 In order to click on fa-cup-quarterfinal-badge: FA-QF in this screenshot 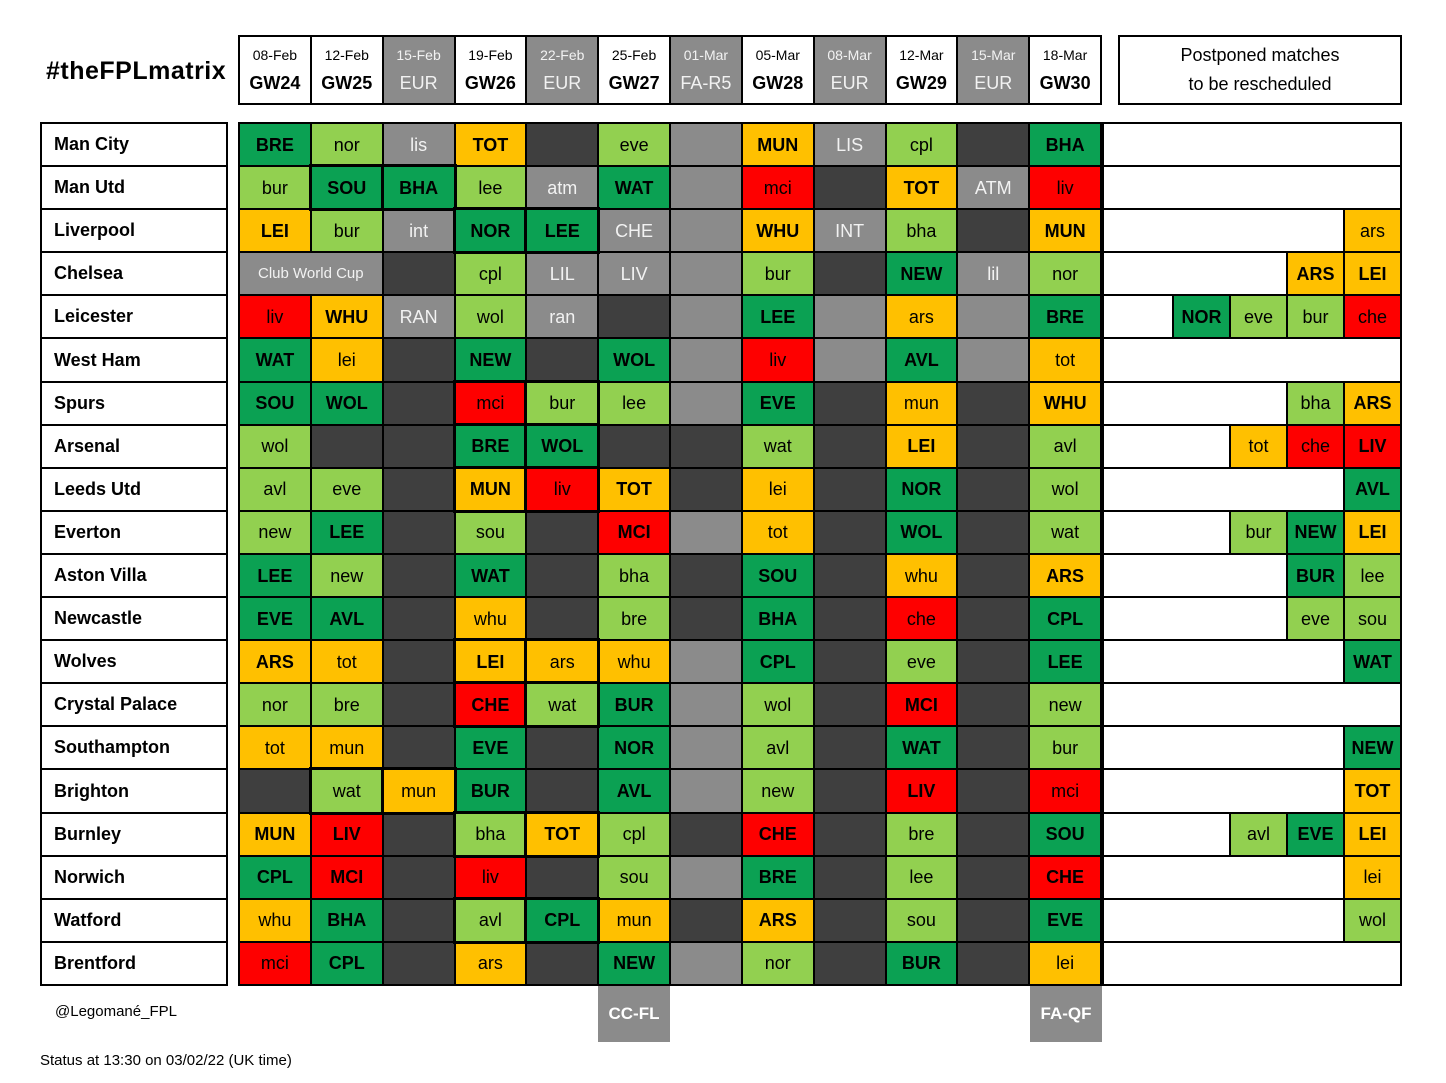, I will do `click(1066, 1014)`.